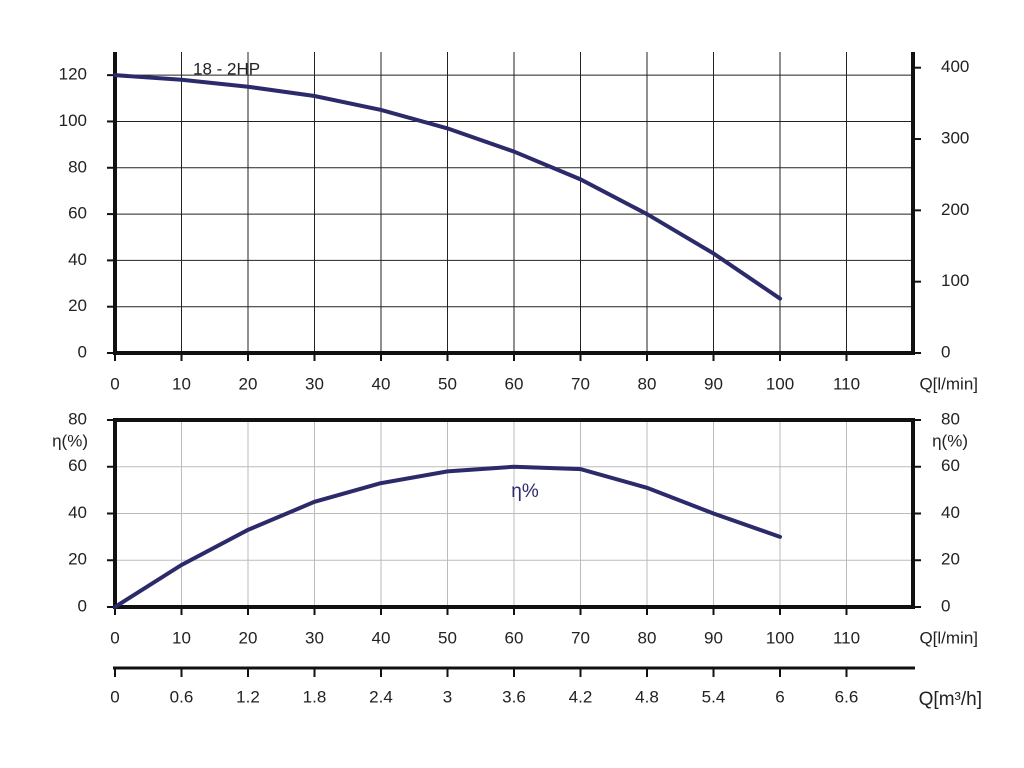 This screenshot has height=768, width=1024. I want to click on y2-tick-label: 300, so click(955, 138).